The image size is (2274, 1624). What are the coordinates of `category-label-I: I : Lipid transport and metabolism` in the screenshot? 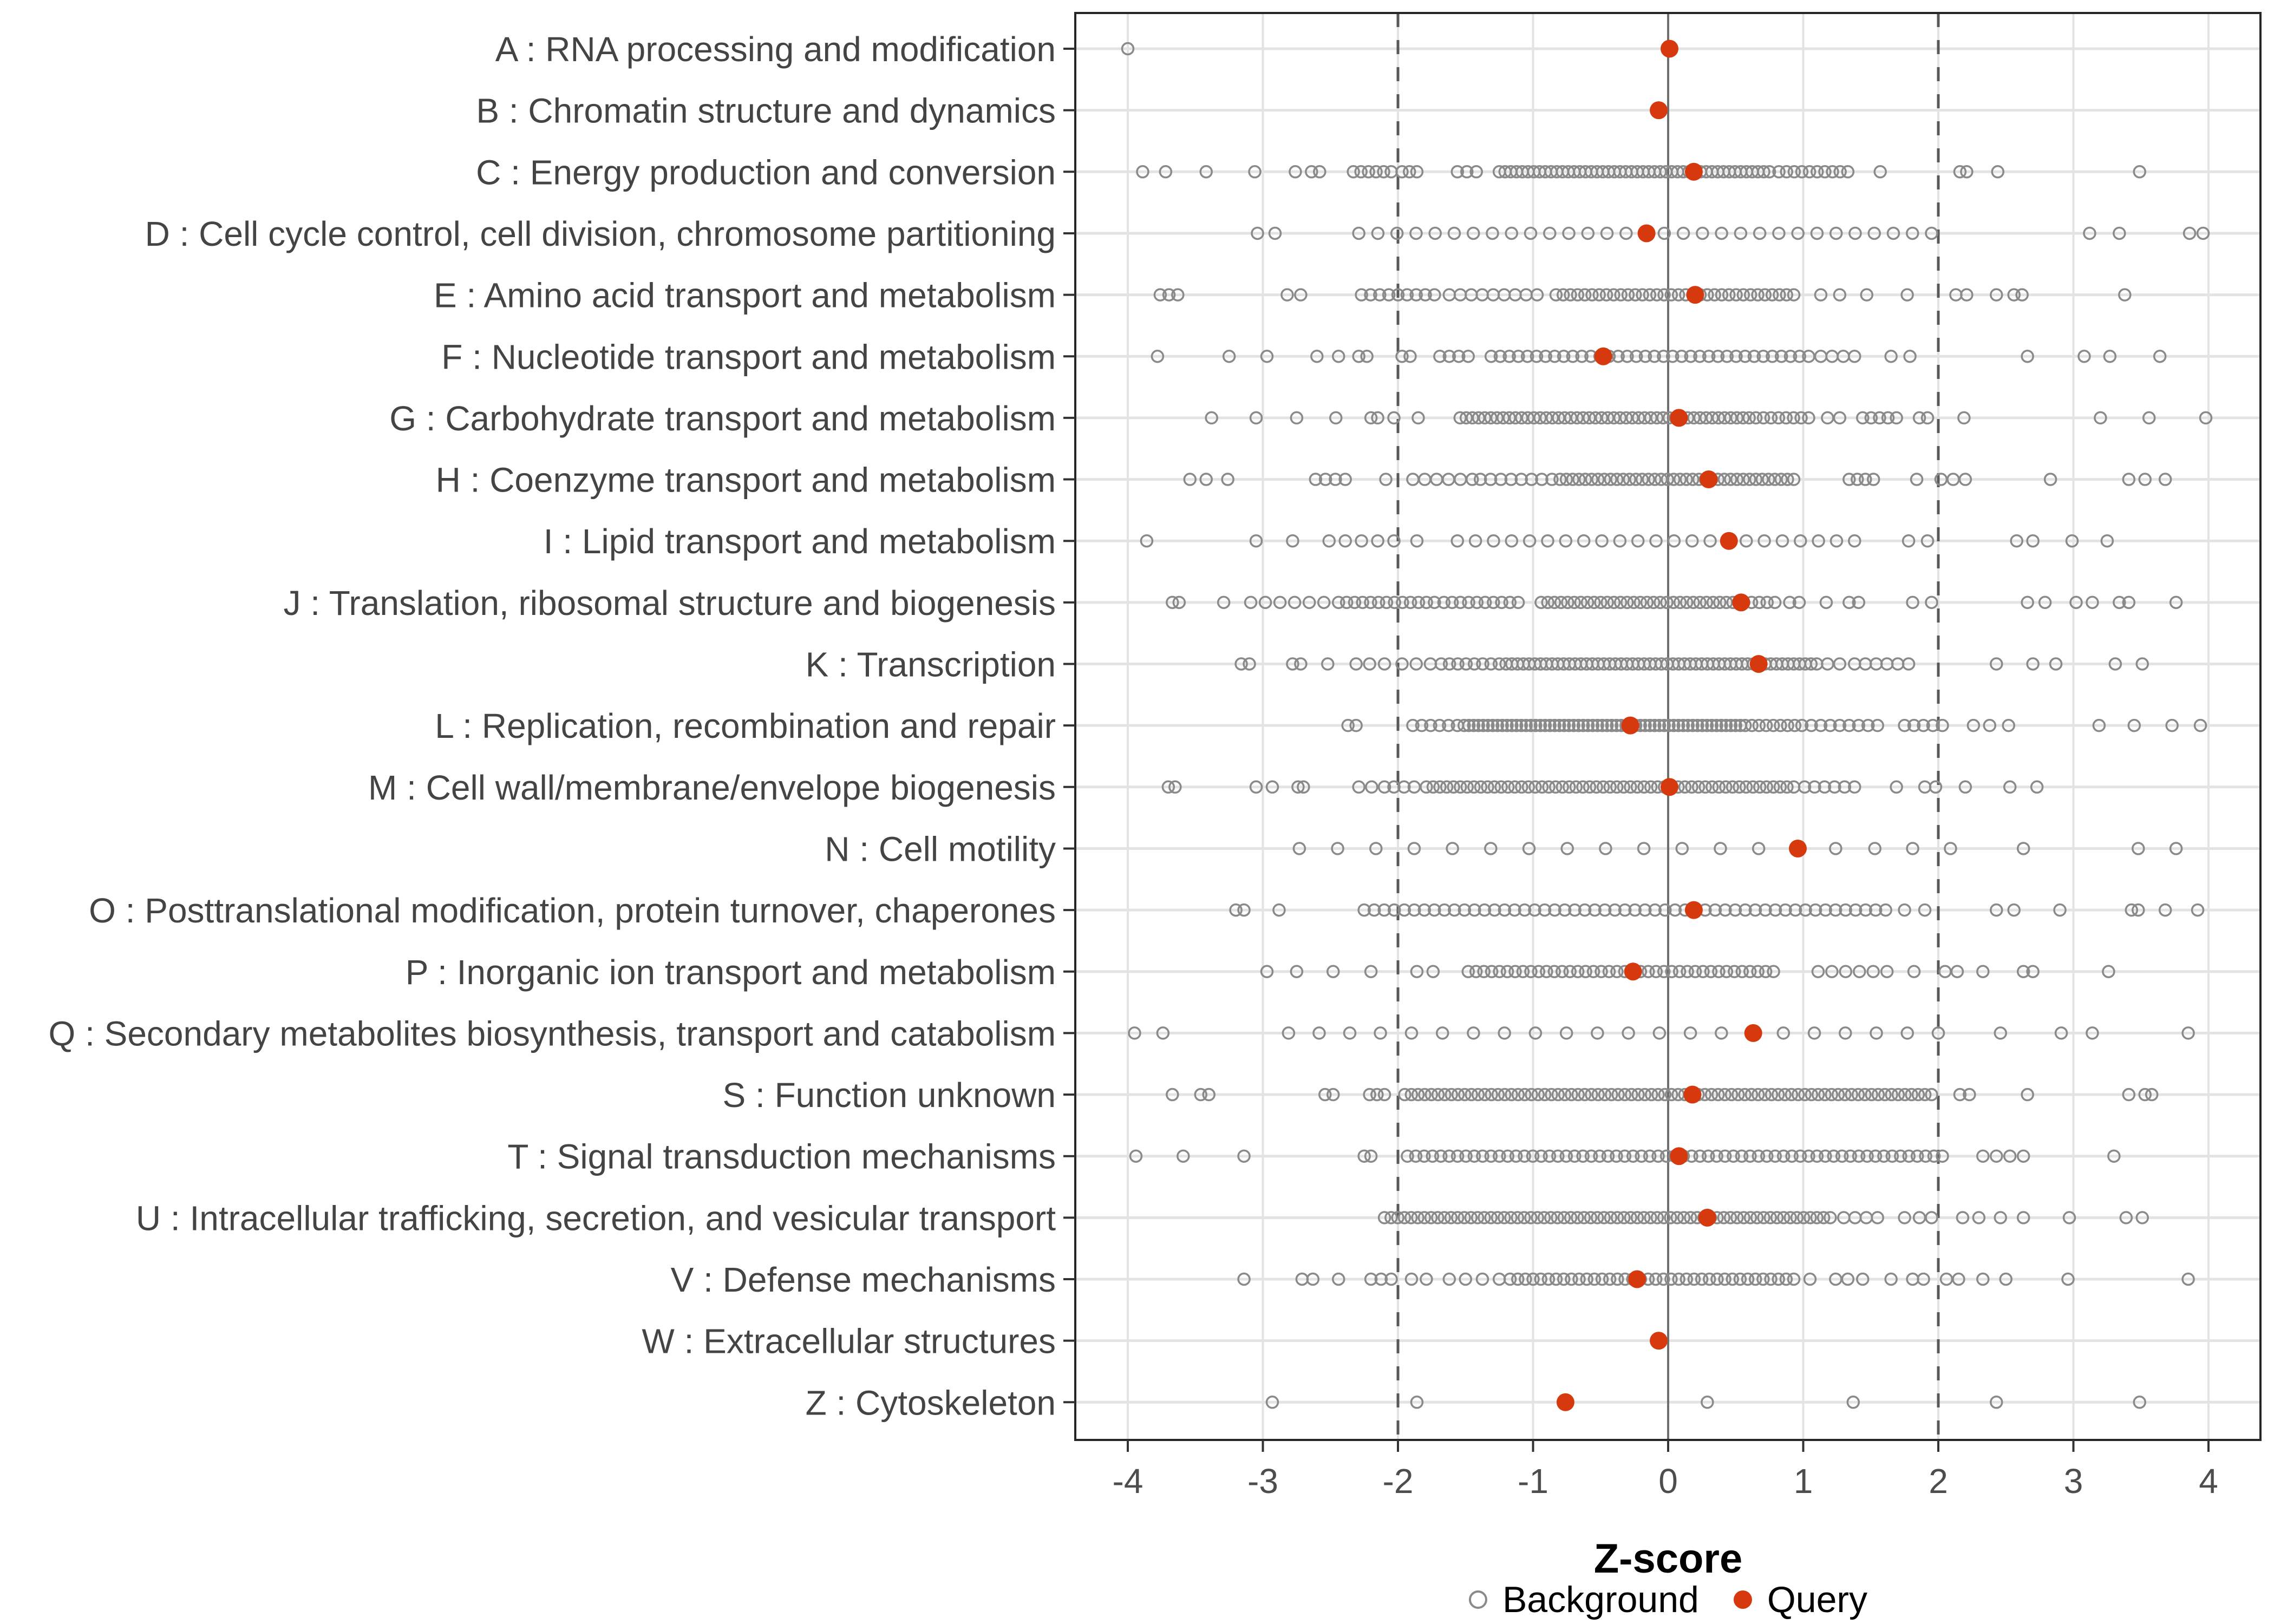 It's located at (800, 541).